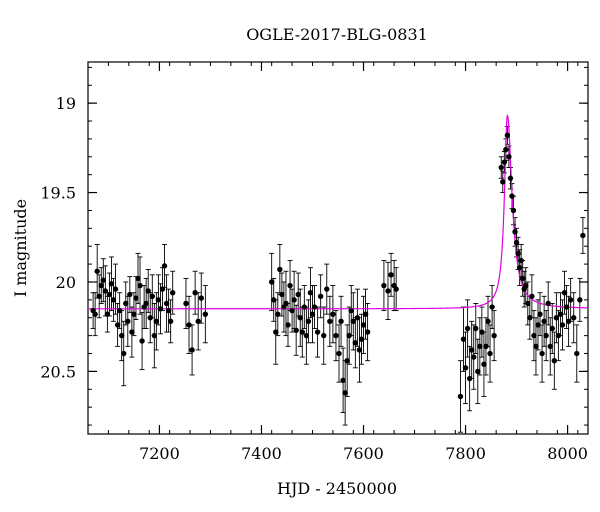 This screenshot has height=512, width=600. What do you see at coordinates (337, 34) in the screenshot?
I see `chart-title: OGLE-2017-BLG-0831` at bounding box center [337, 34].